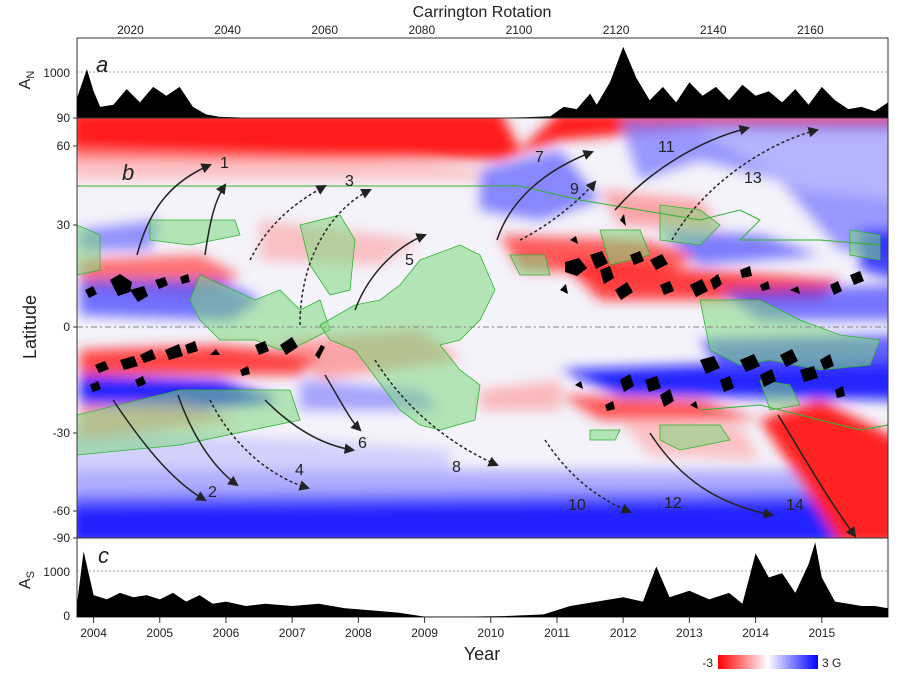  I want to click on panel-a: a 1000 AN, so click(453, 78).